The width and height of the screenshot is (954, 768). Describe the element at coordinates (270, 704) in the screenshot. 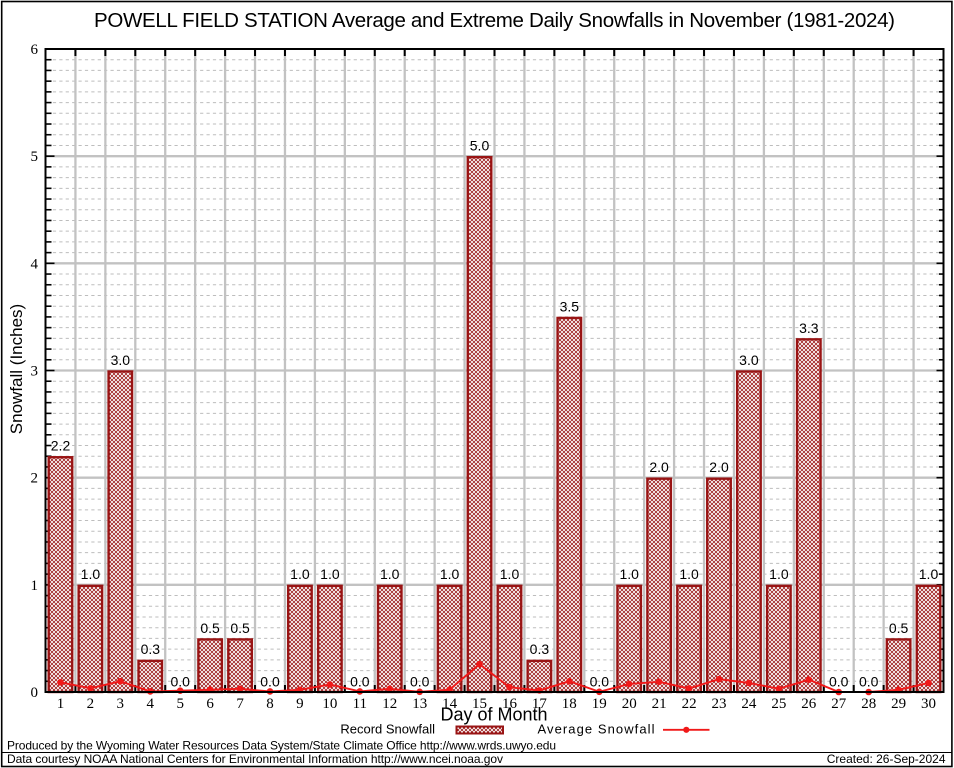

I see `svg-text: 8` at that location.